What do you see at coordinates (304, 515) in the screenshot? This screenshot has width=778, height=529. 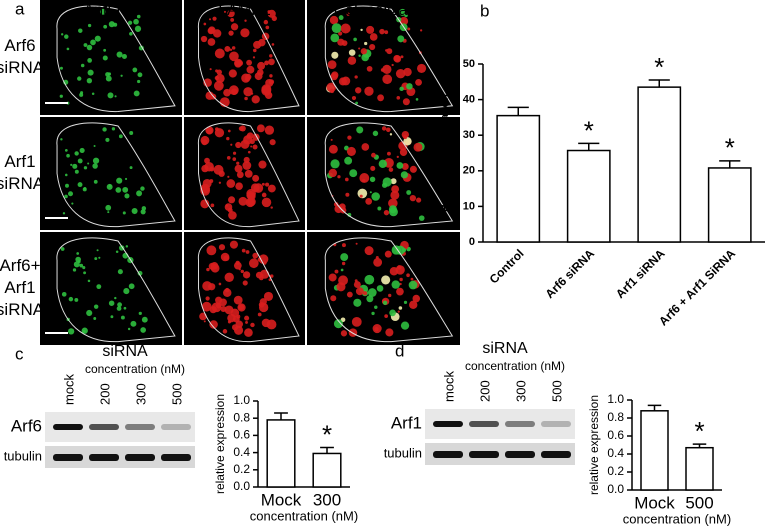 I see `x-axis-label: concentration (nM)` at bounding box center [304, 515].